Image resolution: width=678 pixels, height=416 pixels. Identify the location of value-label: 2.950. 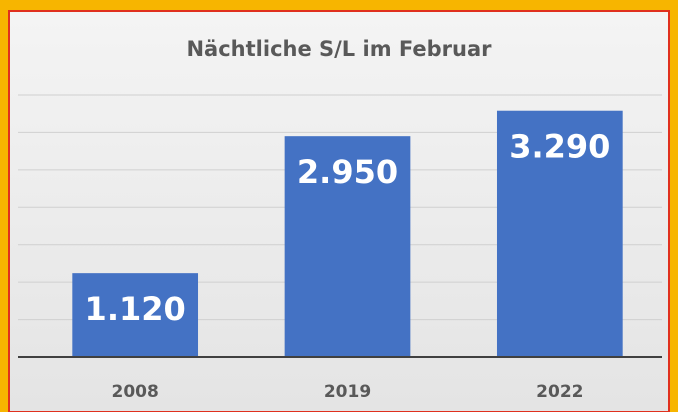
(347, 172).